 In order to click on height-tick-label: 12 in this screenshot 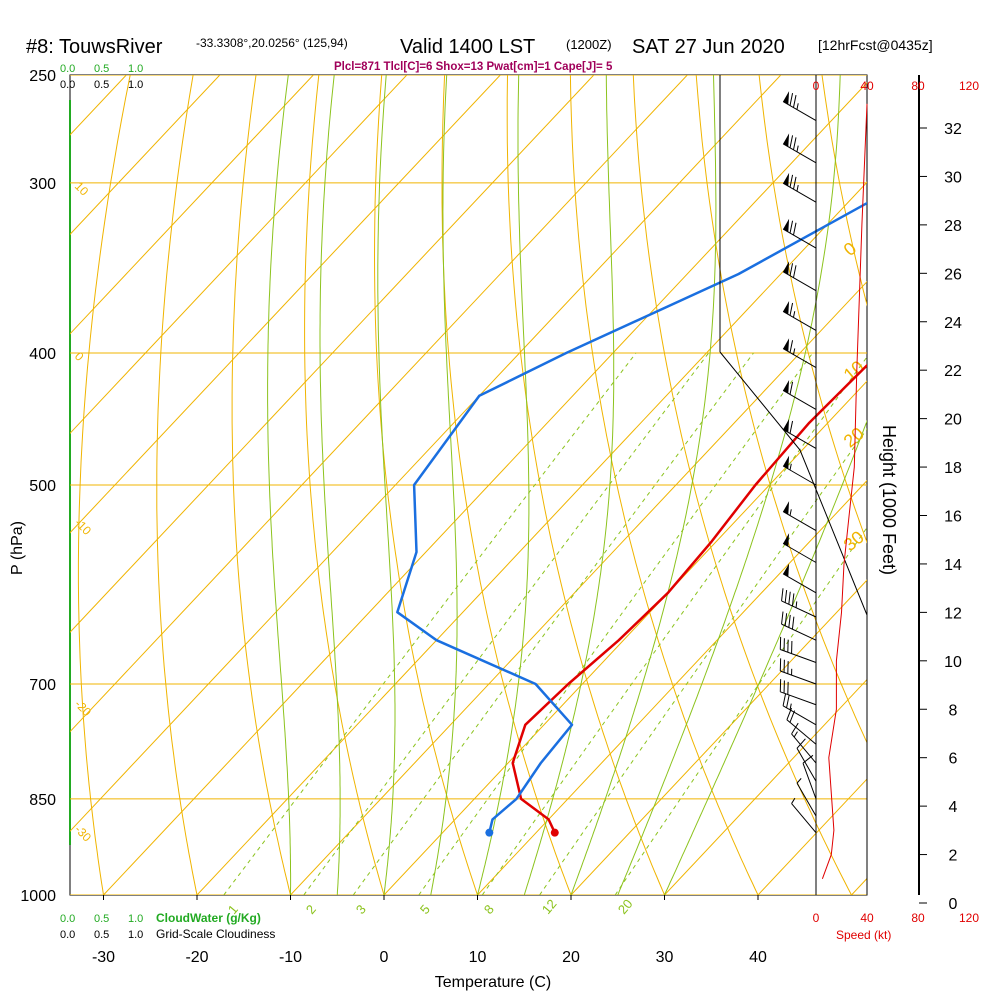, I will do `click(953, 613)`.